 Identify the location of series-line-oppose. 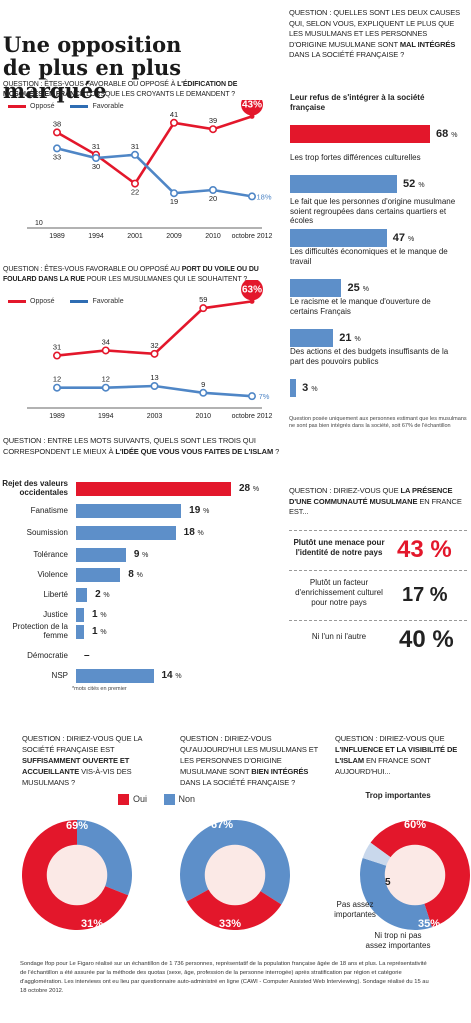
(154, 150).